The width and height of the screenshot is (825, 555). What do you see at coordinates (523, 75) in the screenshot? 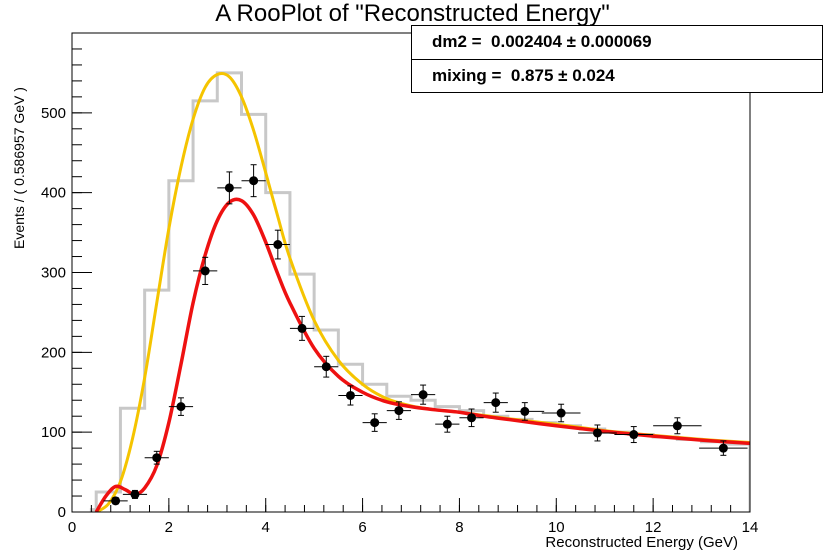
I see `stat-mixing: mixing = 0.875 ± 0.024` at bounding box center [523, 75].